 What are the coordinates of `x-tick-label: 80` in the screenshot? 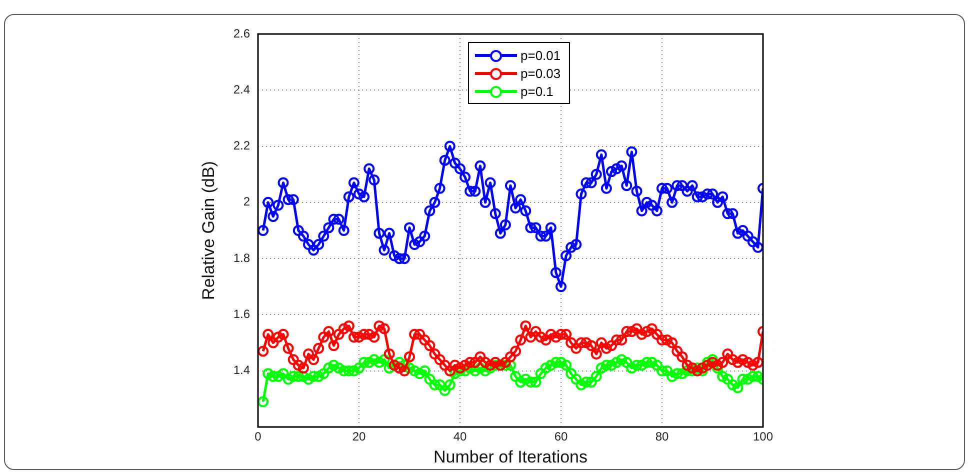 It's located at (662, 437).